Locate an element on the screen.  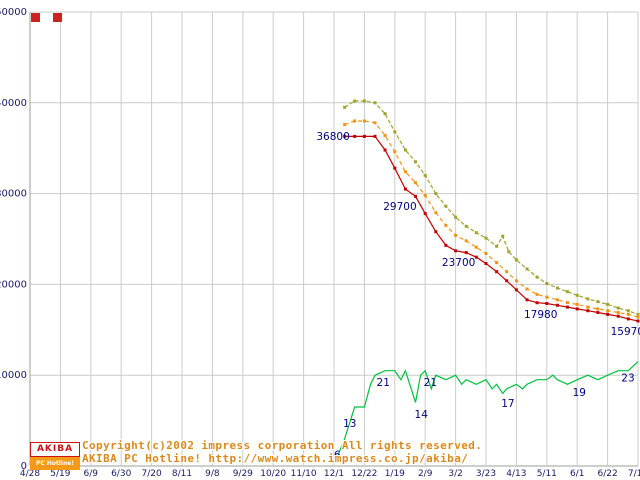
akiba-logo: AKIBA PC Hotline! is located at coordinates (55, 456).